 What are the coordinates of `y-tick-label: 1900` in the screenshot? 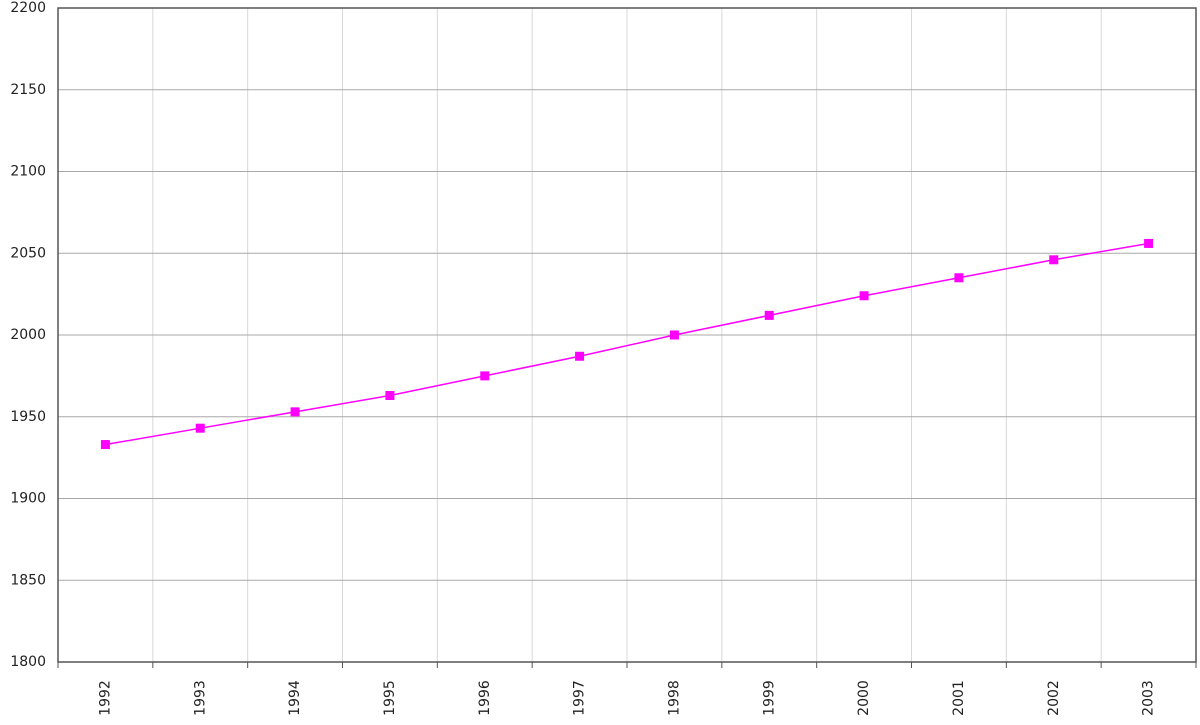 It's located at (28, 499).